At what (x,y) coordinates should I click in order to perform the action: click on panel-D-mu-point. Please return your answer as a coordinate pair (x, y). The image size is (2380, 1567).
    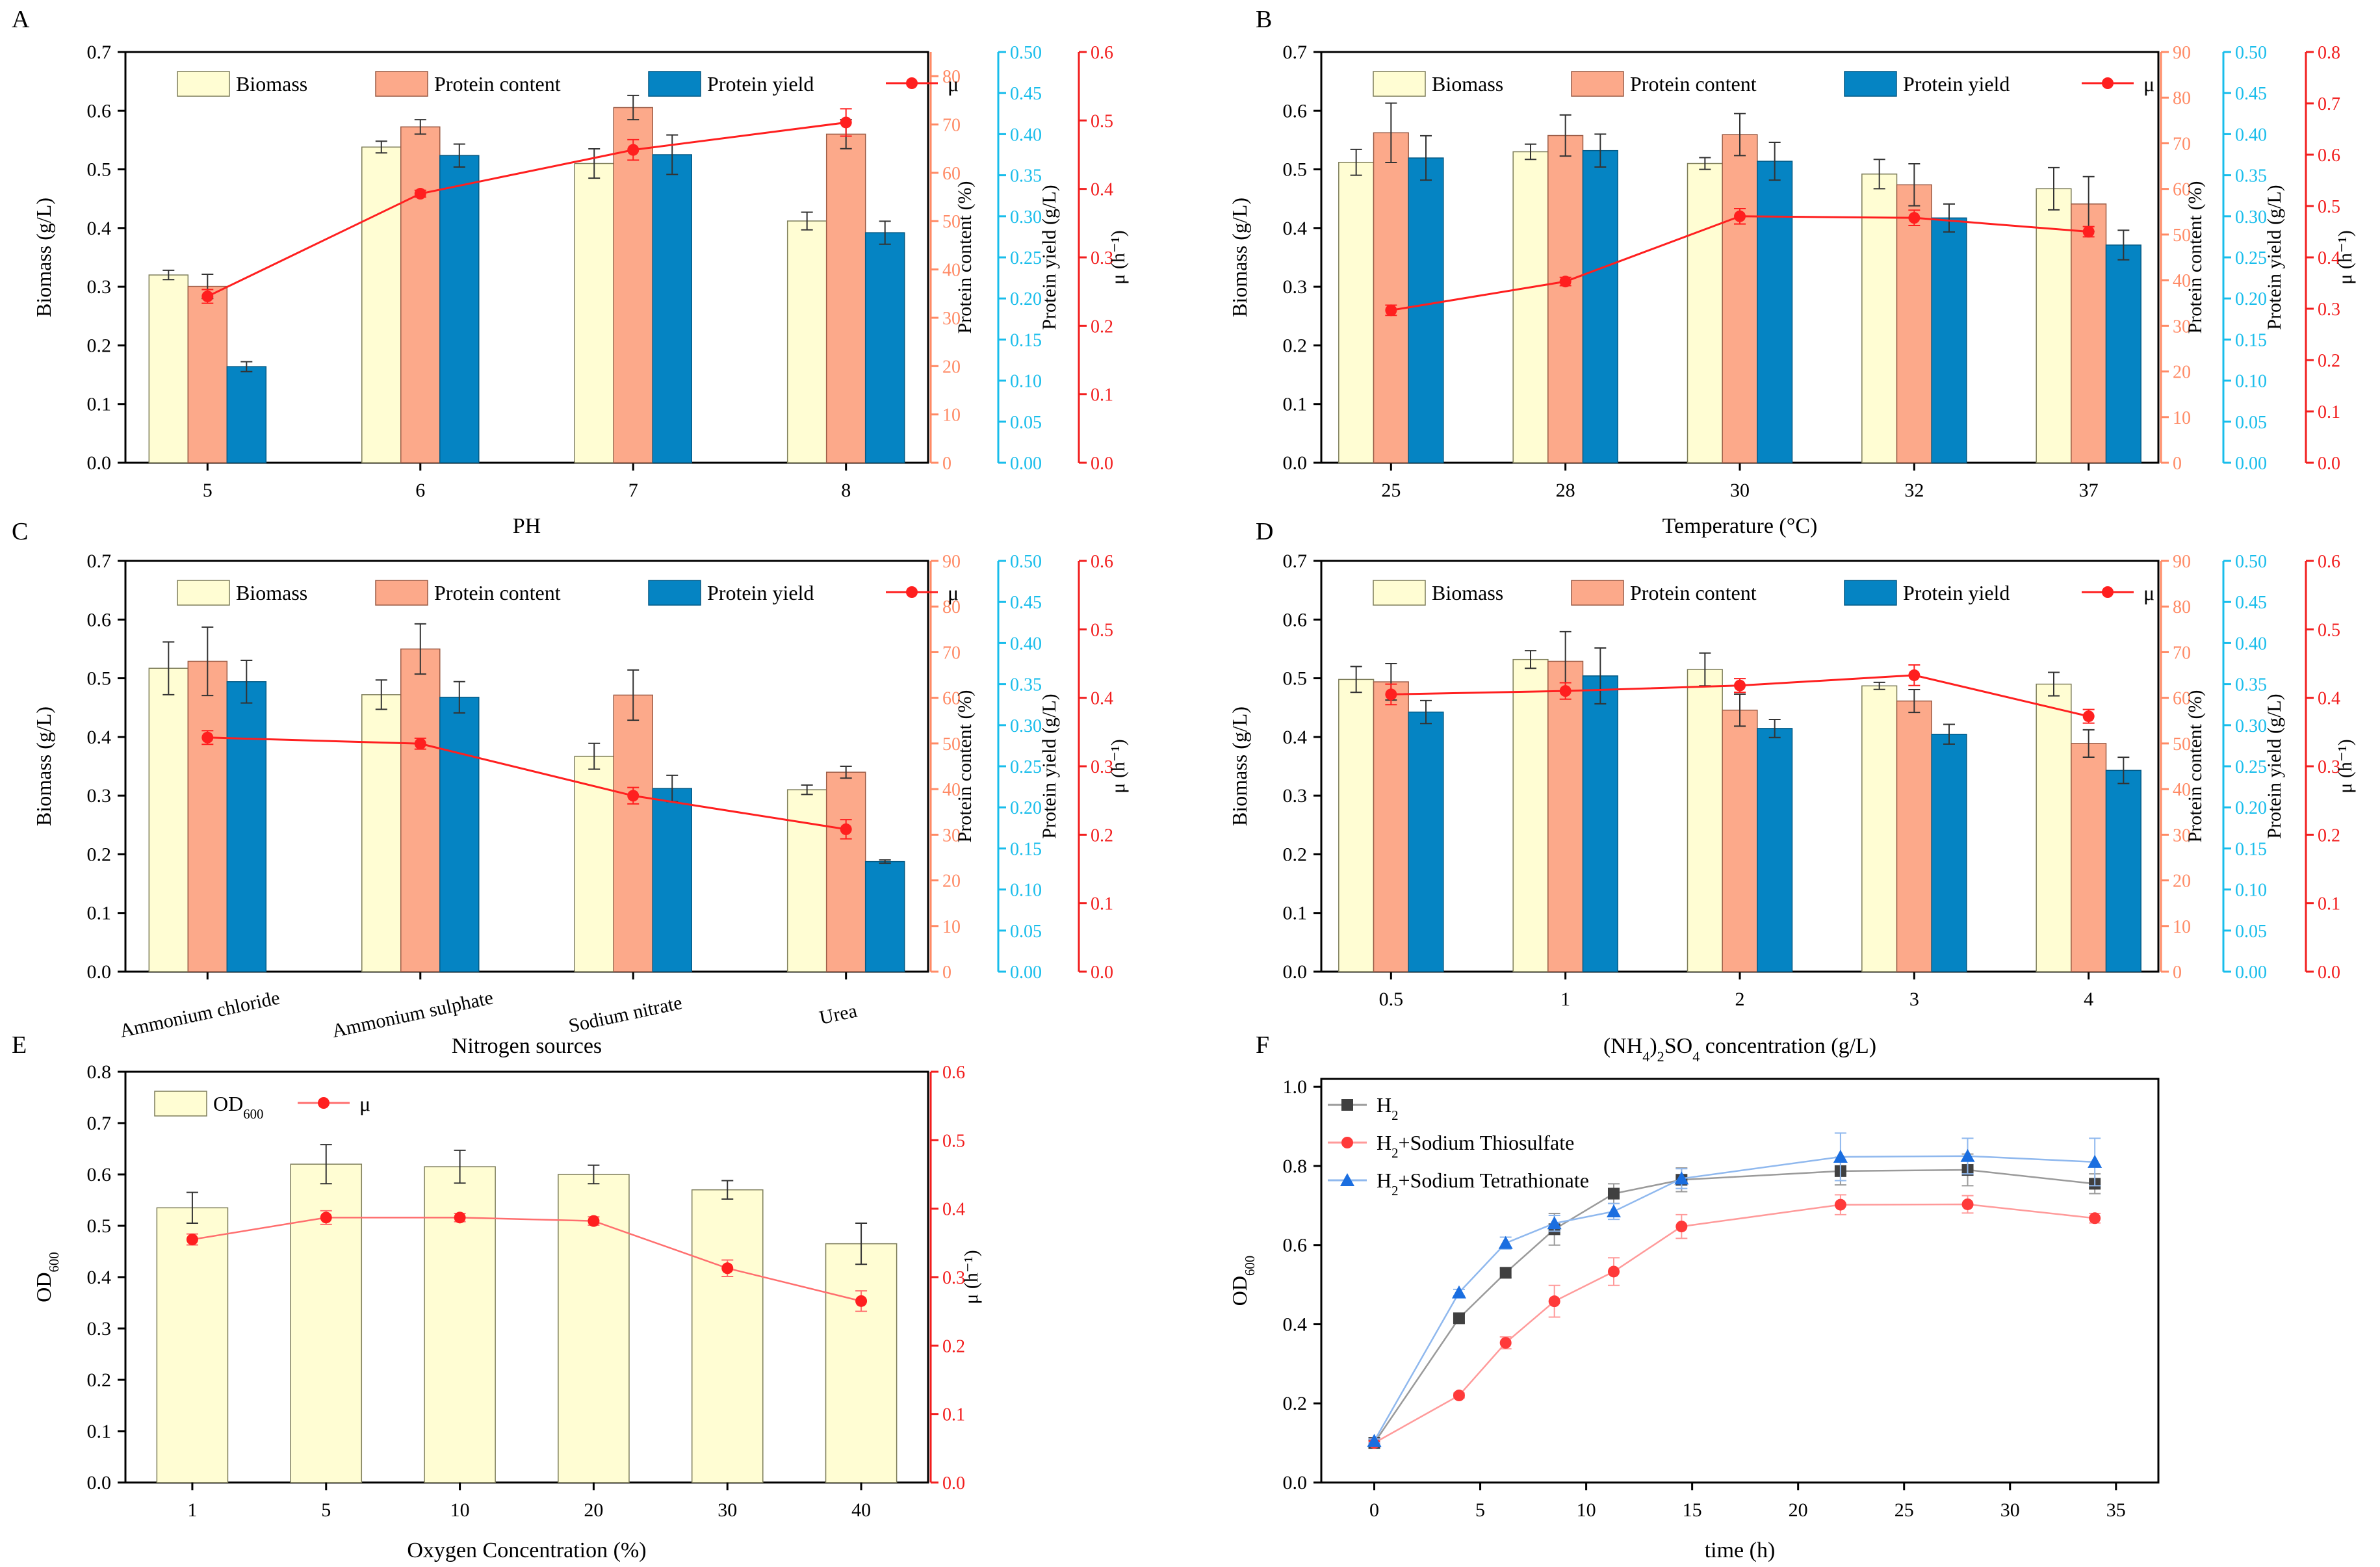
    Looking at the image, I should click on (2088, 716).